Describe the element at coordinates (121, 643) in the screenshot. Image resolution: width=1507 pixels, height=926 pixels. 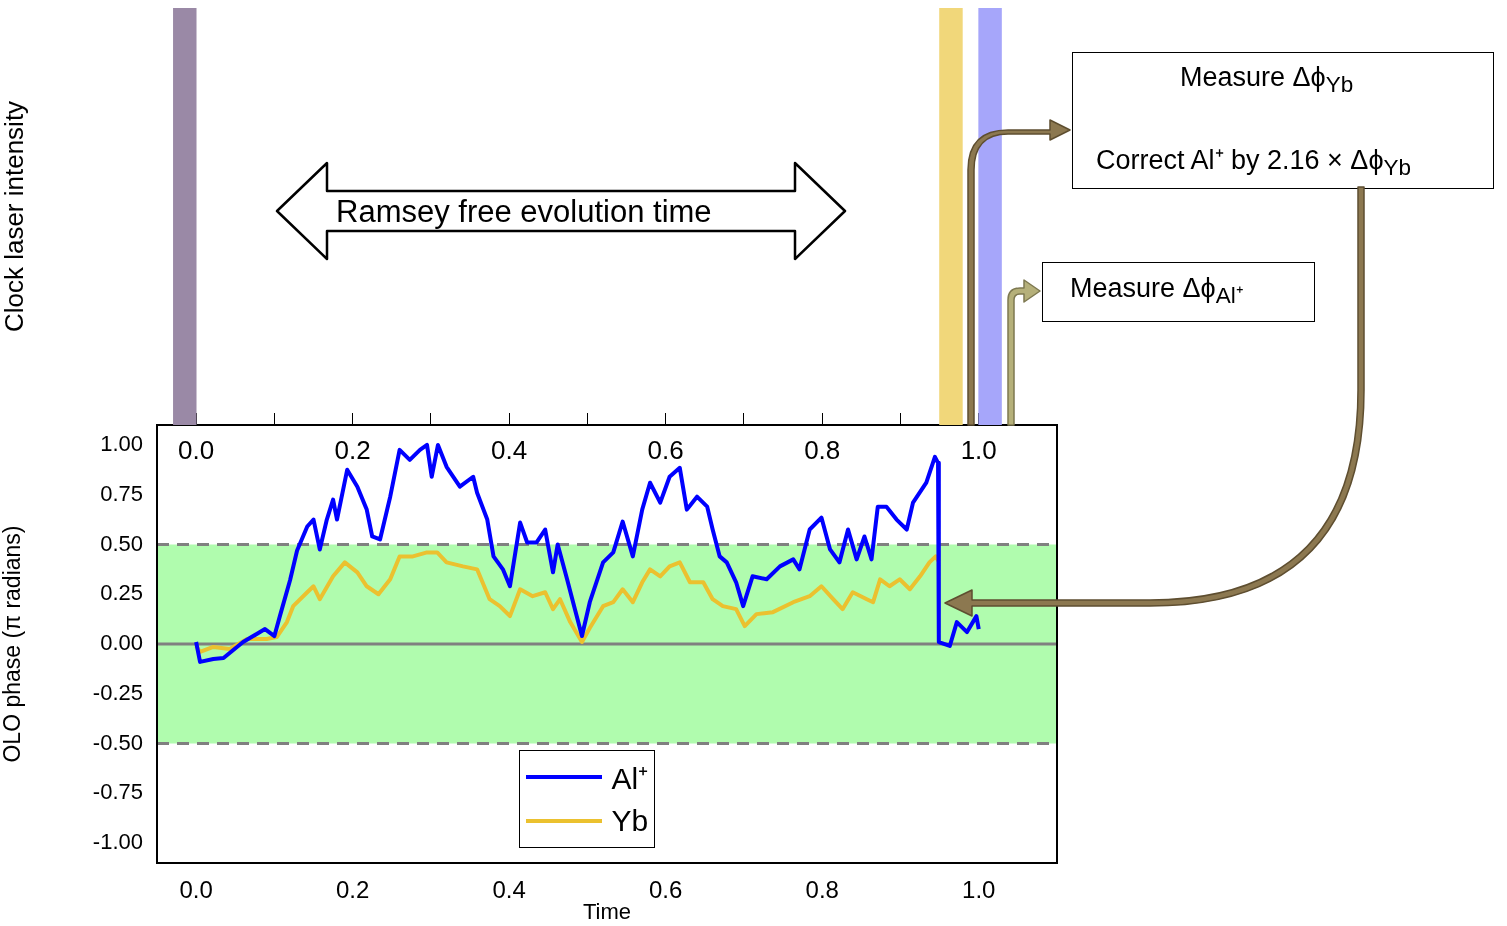
I see `y-tick-label: 0.00` at that location.